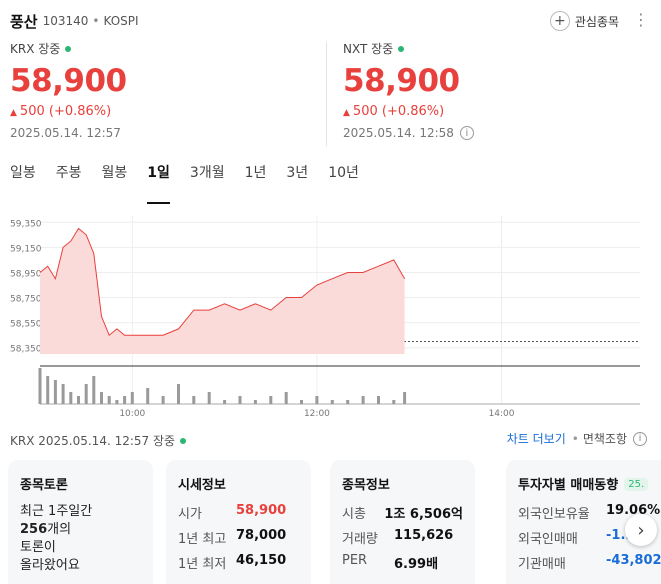 This screenshot has width=661, height=584. What do you see at coordinates (493, 133) in the screenshot?
I see `nxt-timestamp: 2025.05.14. 12:58 i` at bounding box center [493, 133].